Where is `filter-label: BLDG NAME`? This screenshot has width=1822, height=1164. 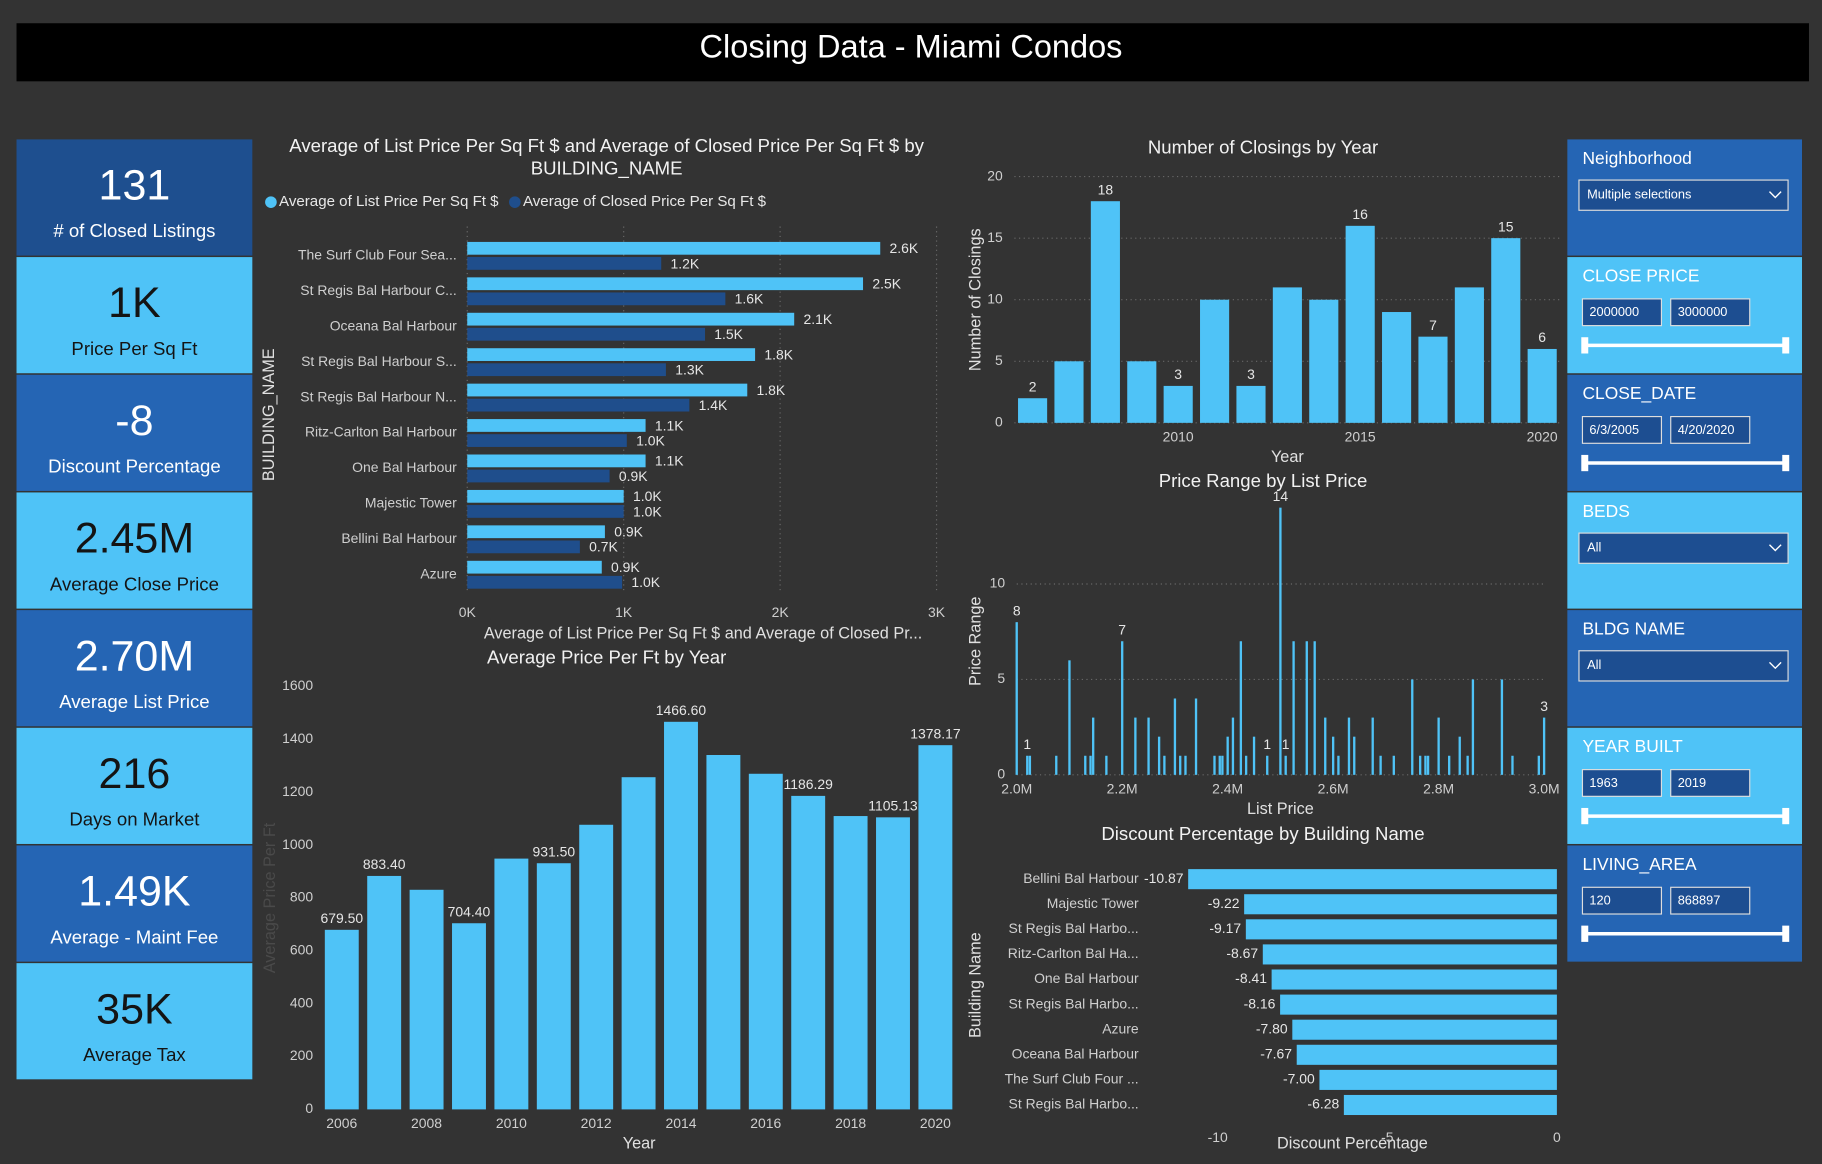
filter-label: BLDG NAME is located at coordinates (1633, 628).